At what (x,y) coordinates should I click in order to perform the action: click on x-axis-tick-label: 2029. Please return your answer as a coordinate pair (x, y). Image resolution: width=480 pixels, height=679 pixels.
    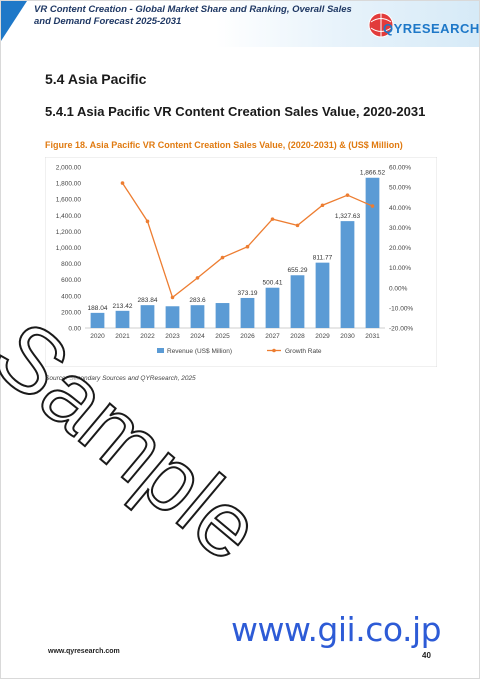
    Looking at the image, I should click on (322, 336).